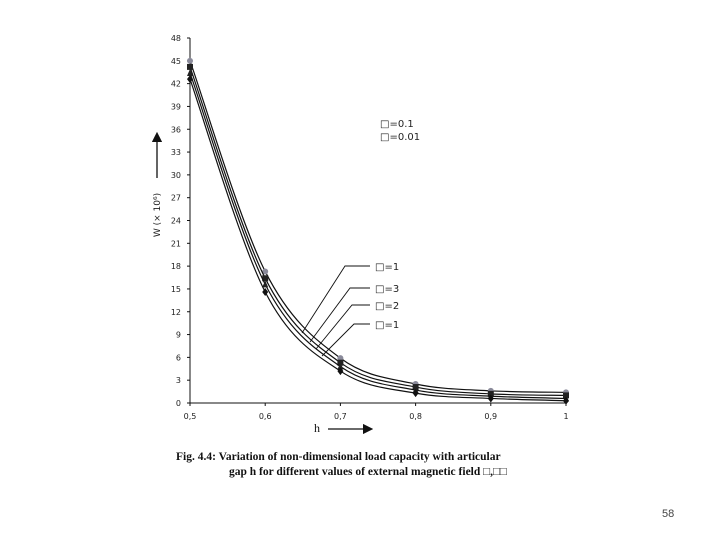  What do you see at coordinates (397, 124) in the screenshot?
I see `annotation-top-1: □=0.1` at bounding box center [397, 124].